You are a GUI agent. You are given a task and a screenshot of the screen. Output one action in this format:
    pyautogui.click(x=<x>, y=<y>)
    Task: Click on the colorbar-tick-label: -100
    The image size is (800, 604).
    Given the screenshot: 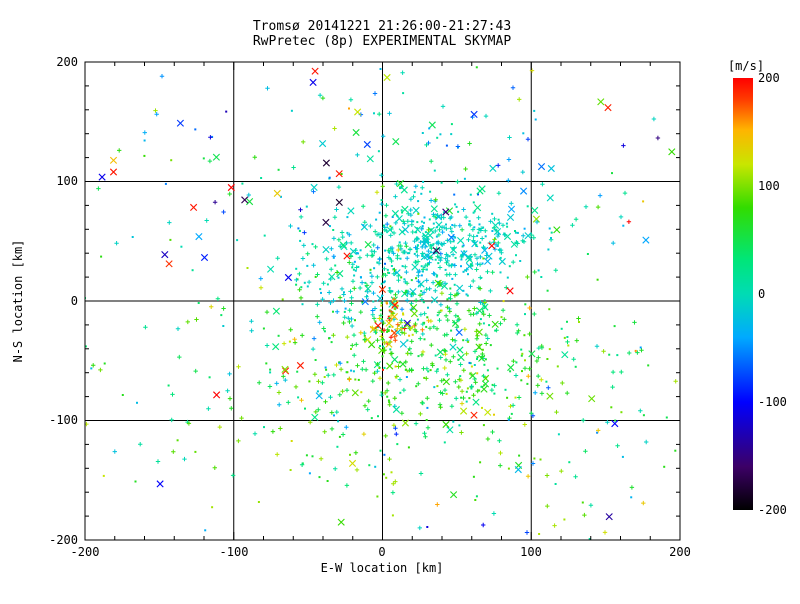 What is the action you would take?
    pyautogui.click(x=772, y=402)
    